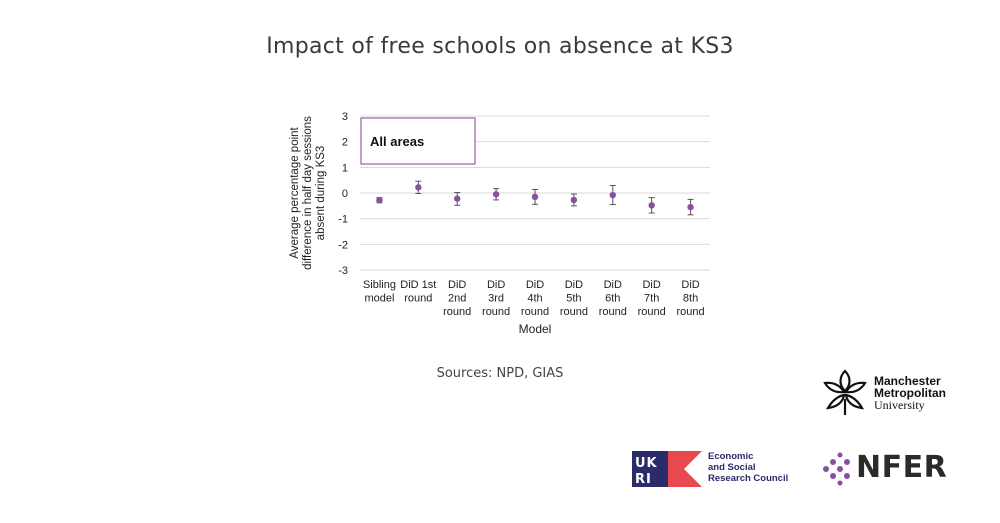 This screenshot has width=1000, height=523. What do you see at coordinates (612, 299) in the screenshot?
I see `x-tick-label: 6th` at bounding box center [612, 299].